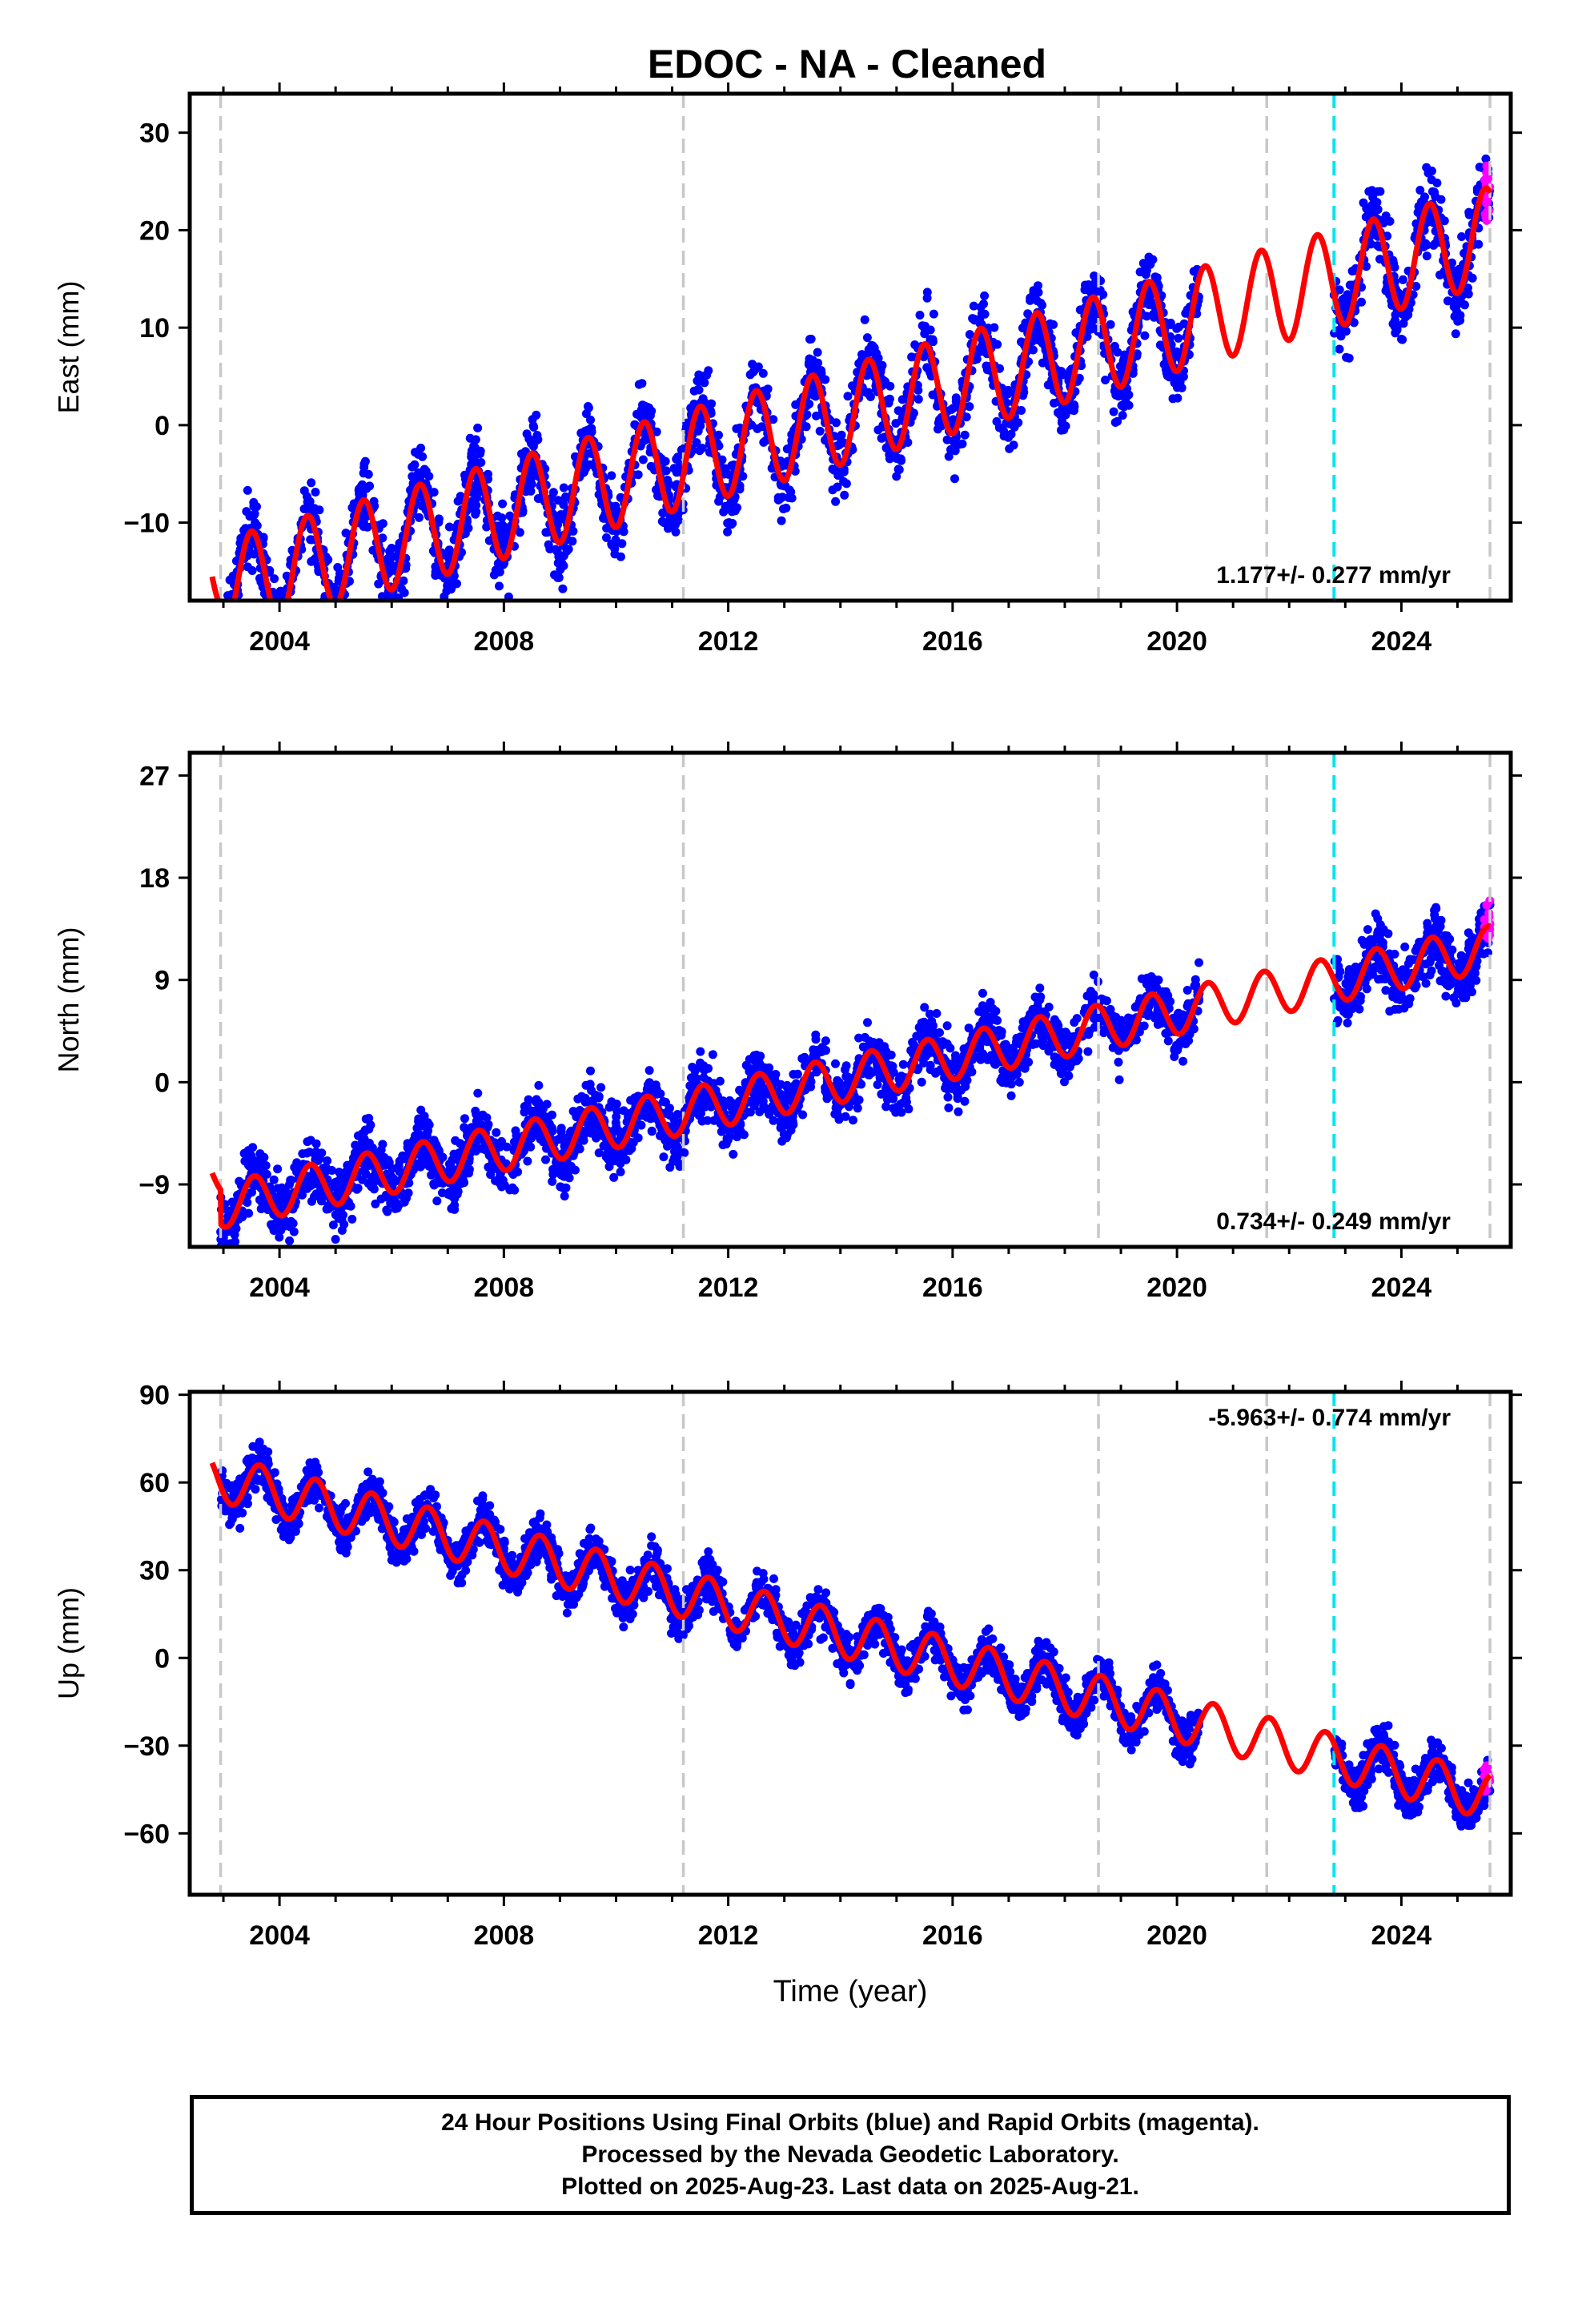 The image size is (1582, 2324). Describe the element at coordinates (69, 347) in the screenshot. I see `y-axis-label: East (mm)` at that location.